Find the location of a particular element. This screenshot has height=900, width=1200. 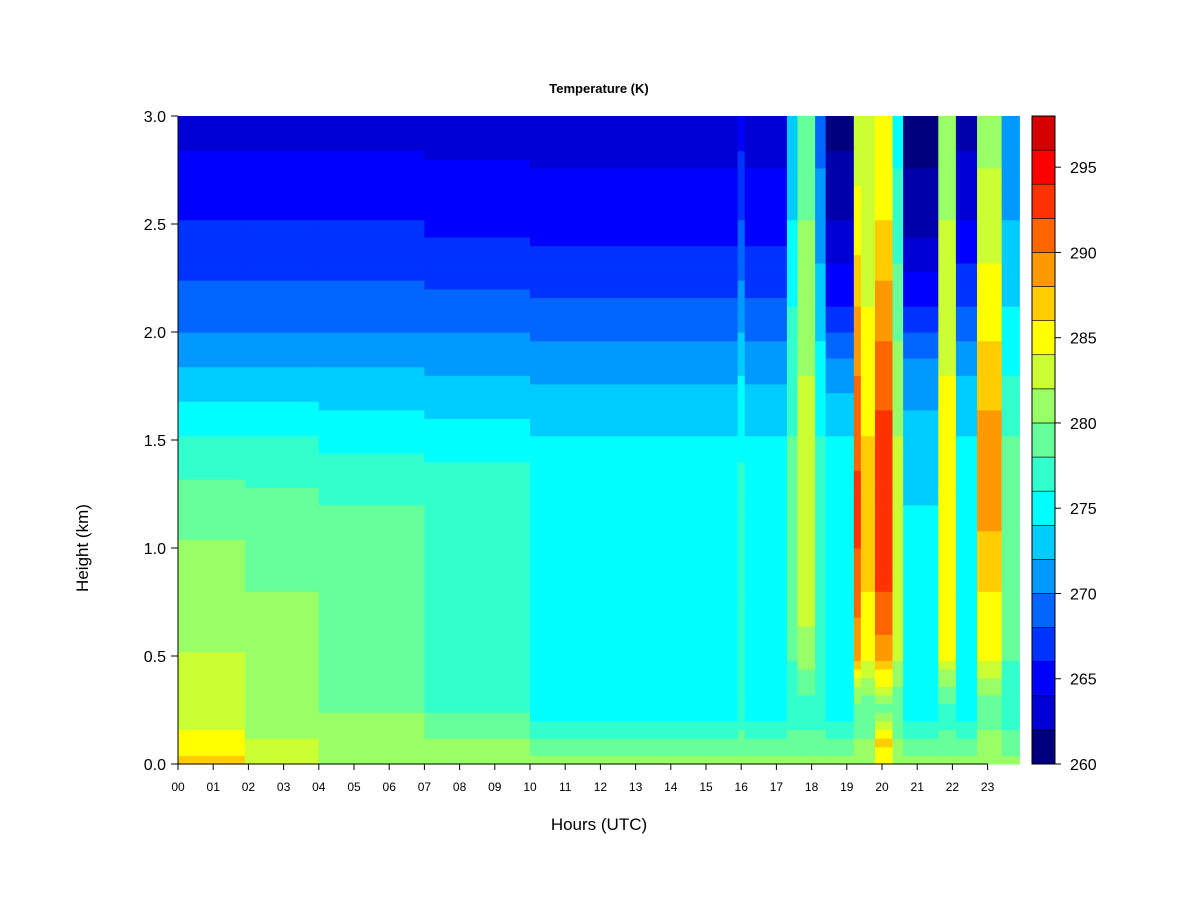

colorbar-swatch is located at coordinates (1043, 508).